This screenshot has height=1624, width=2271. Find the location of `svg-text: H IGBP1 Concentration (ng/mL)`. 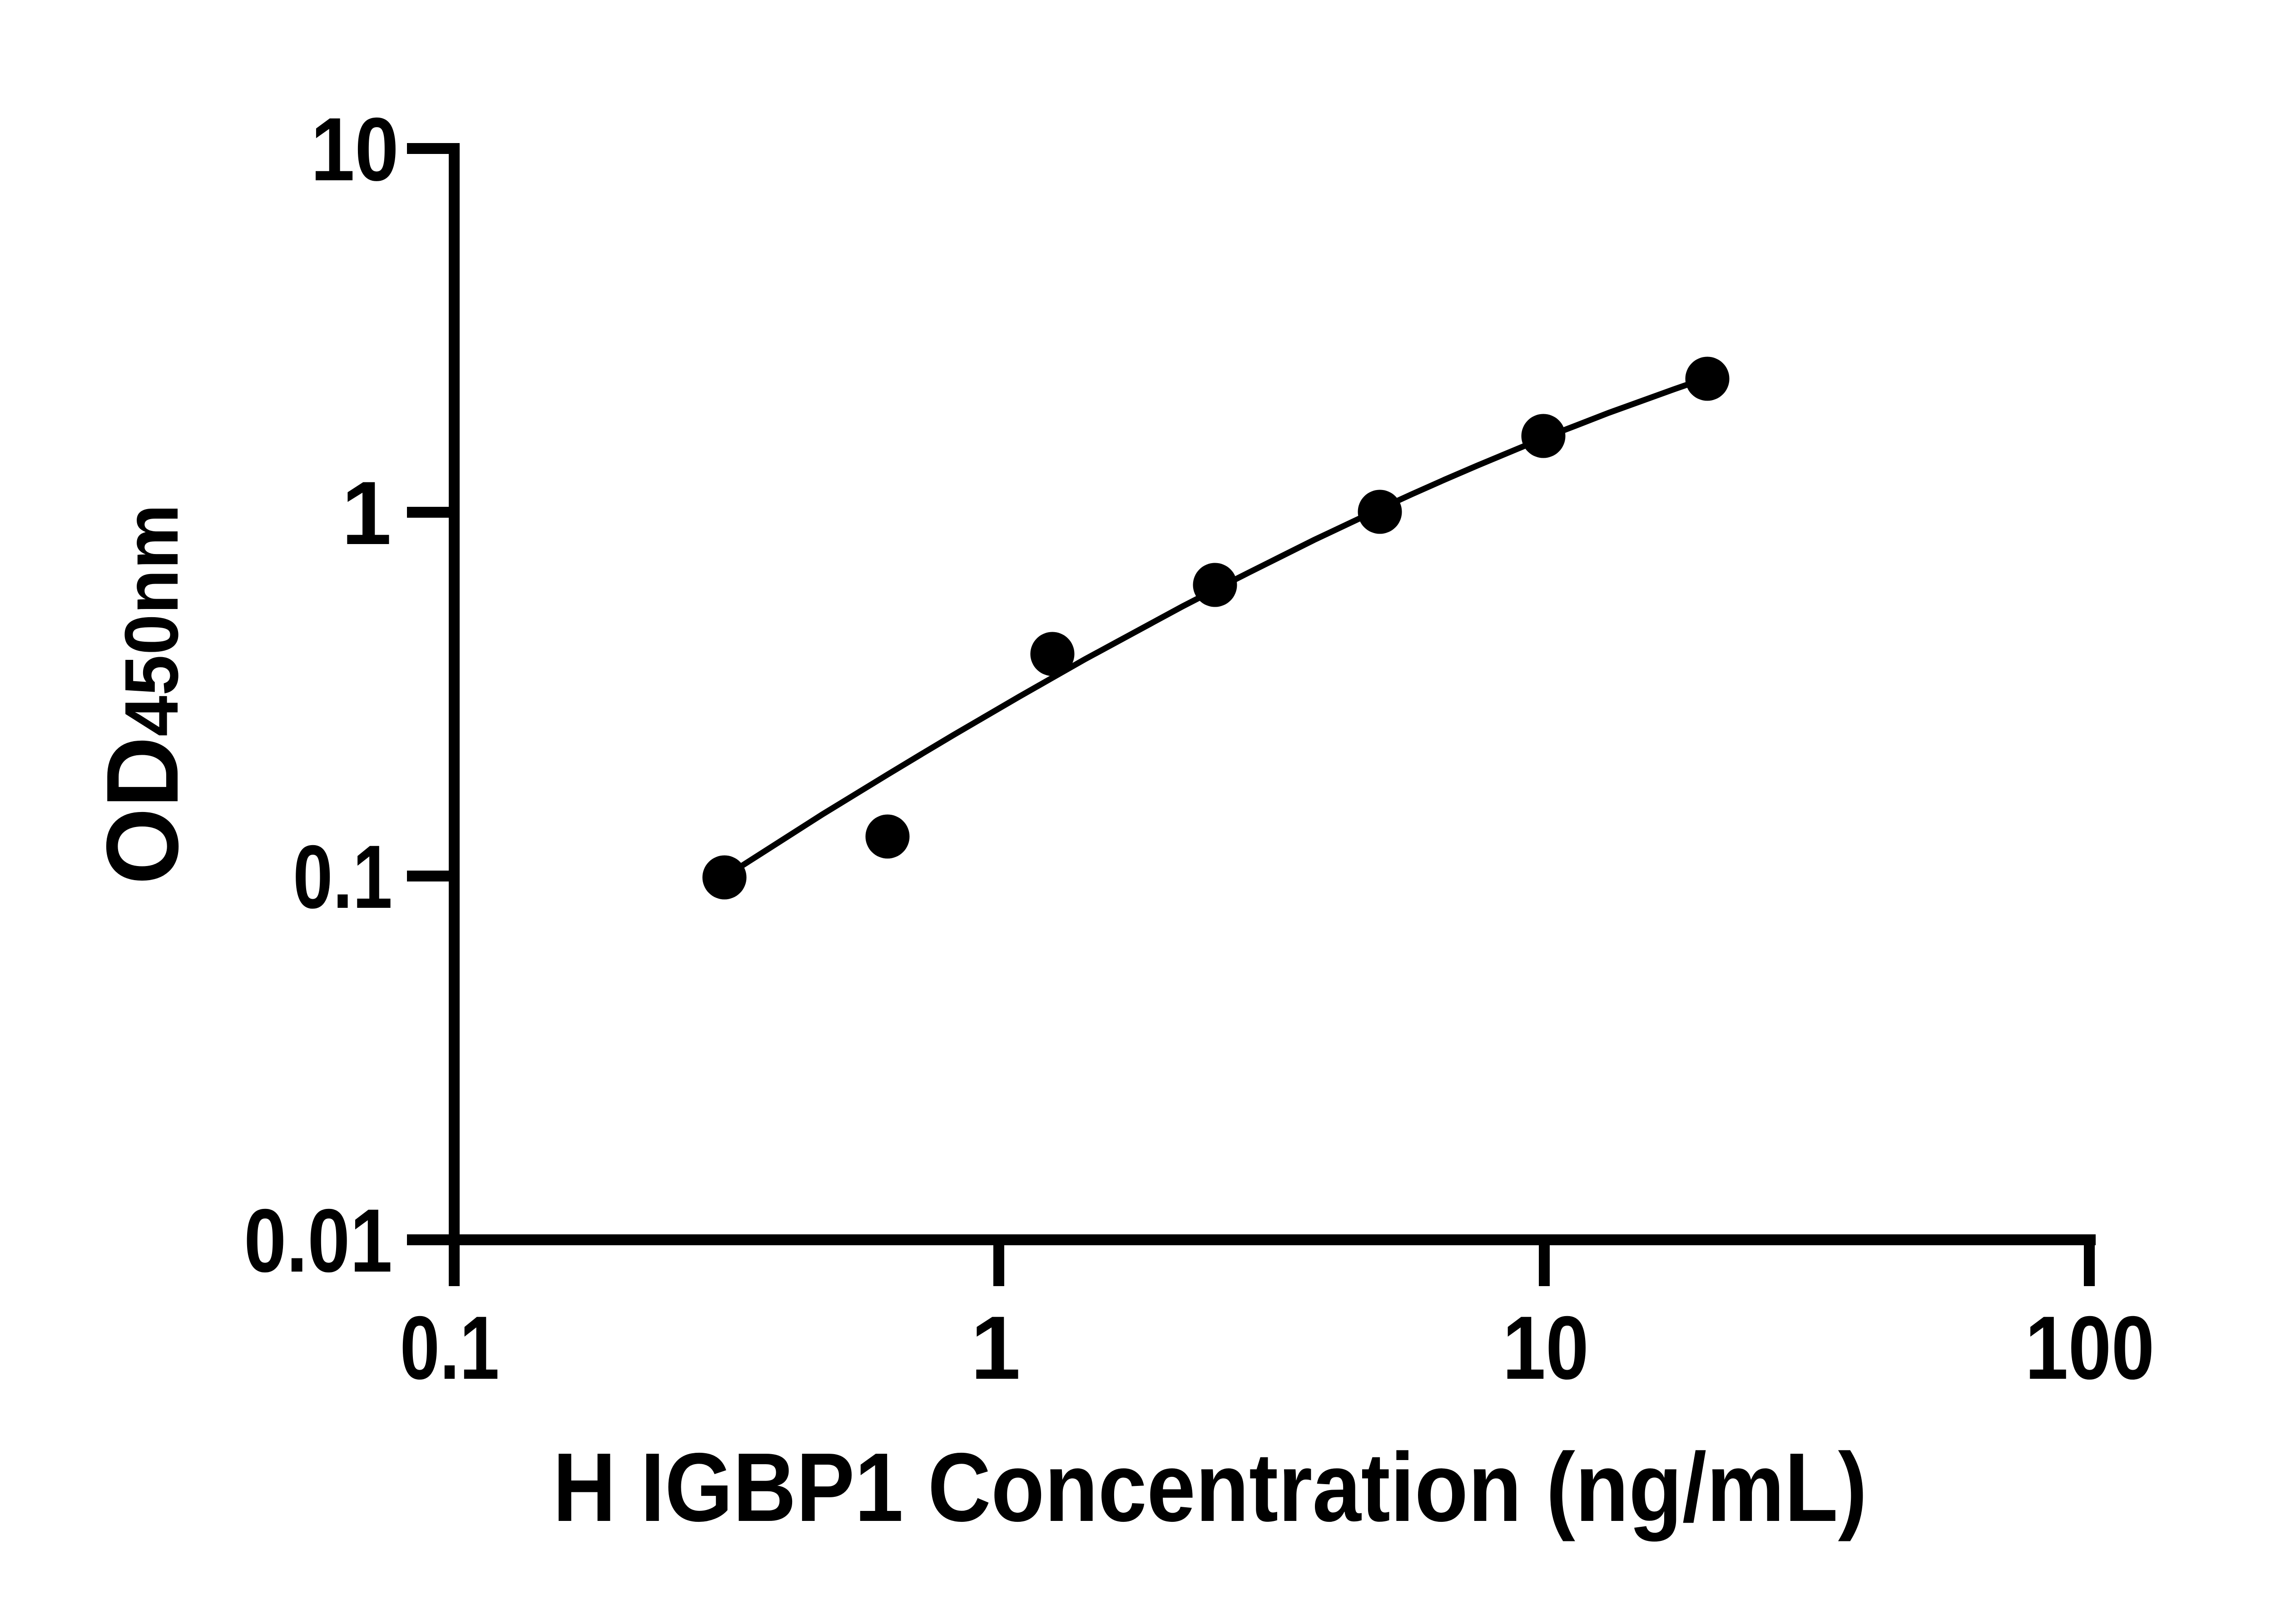

svg-text: H IGBP1 Concentration (ng/mL) is located at coordinates (1210, 1487).